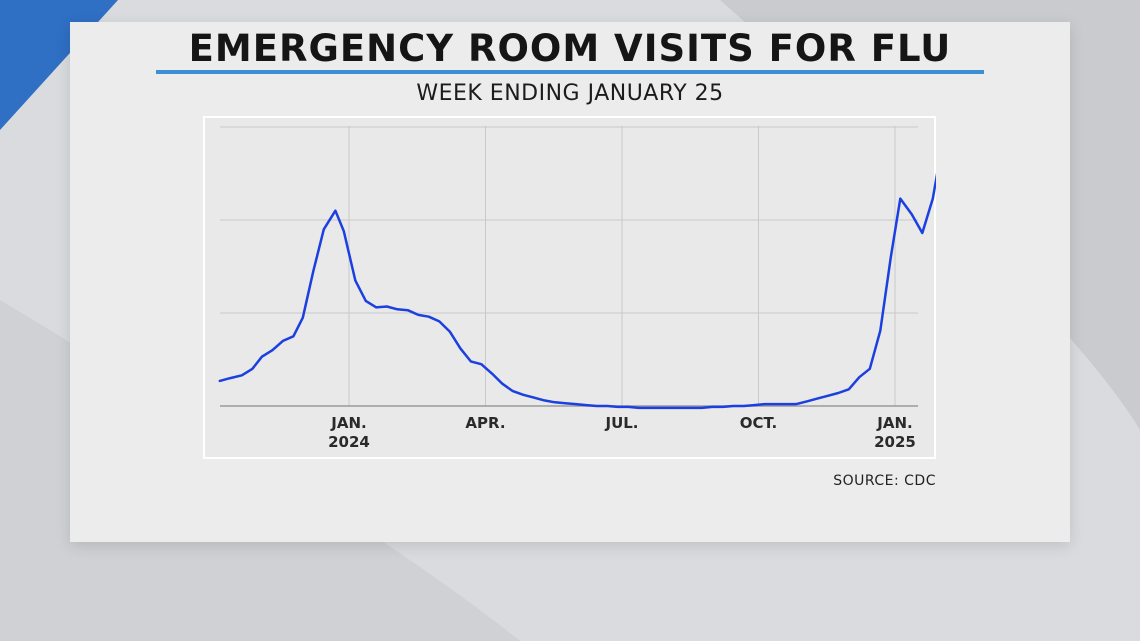 The image size is (1140, 641). Describe the element at coordinates (349, 432) in the screenshot. I see `x-tick-label: JAN. 2024` at that location.